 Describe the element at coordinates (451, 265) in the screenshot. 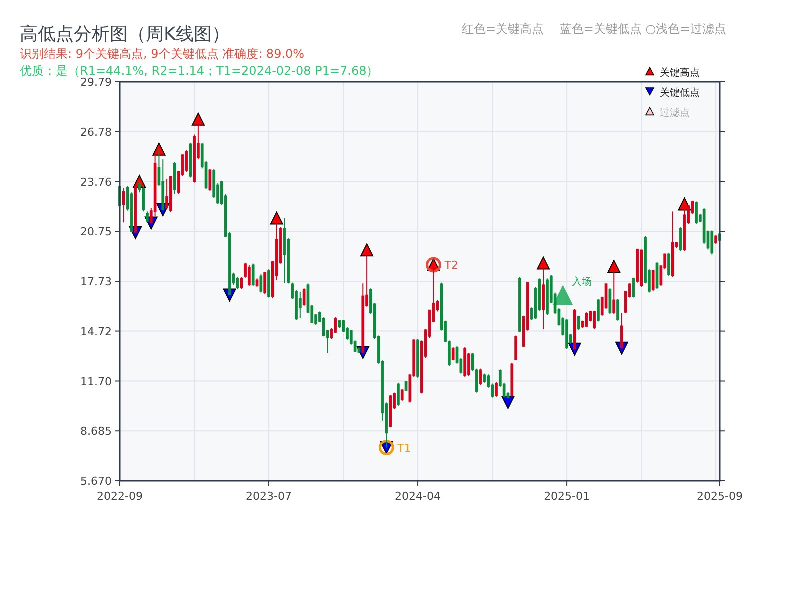

I see `series-label: T2` at that location.